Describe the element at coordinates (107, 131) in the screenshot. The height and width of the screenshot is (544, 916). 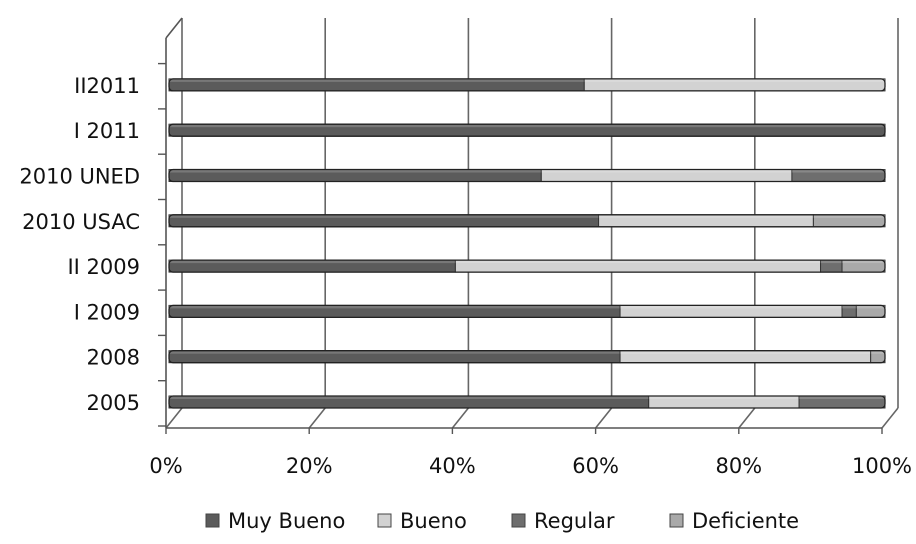
I see `y-tick-label: I 2011` at that location.